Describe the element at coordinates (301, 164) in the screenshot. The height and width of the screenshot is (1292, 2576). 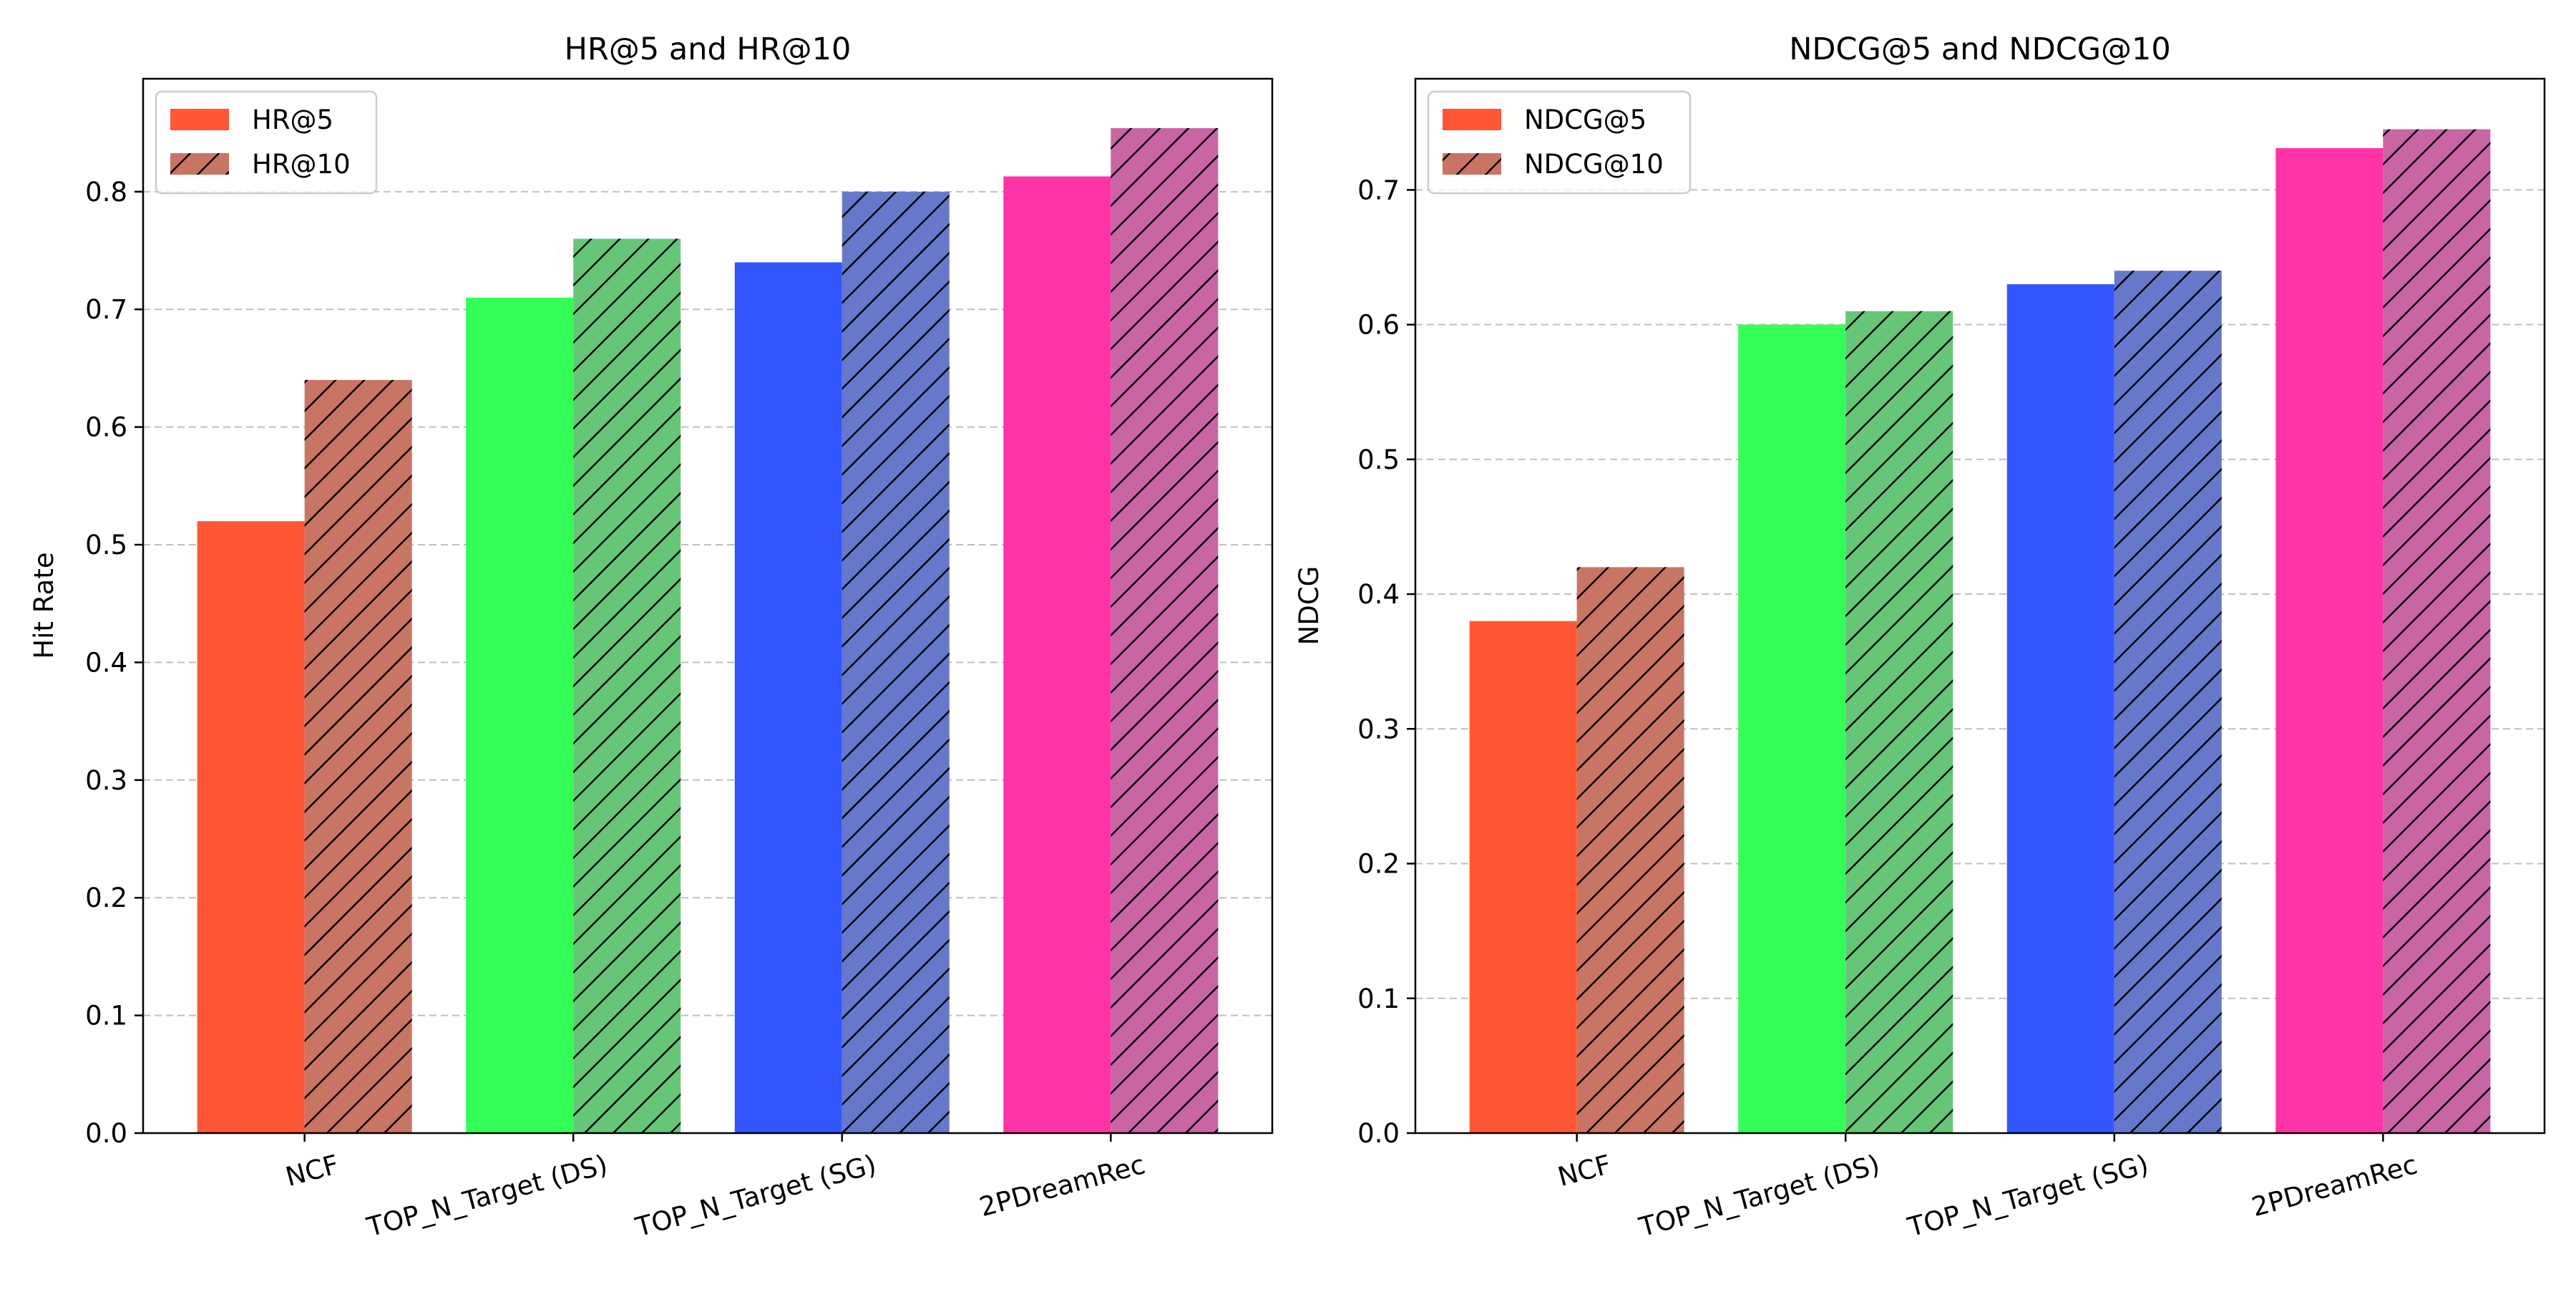
I see `legend-label-hr10: HR@10` at that location.